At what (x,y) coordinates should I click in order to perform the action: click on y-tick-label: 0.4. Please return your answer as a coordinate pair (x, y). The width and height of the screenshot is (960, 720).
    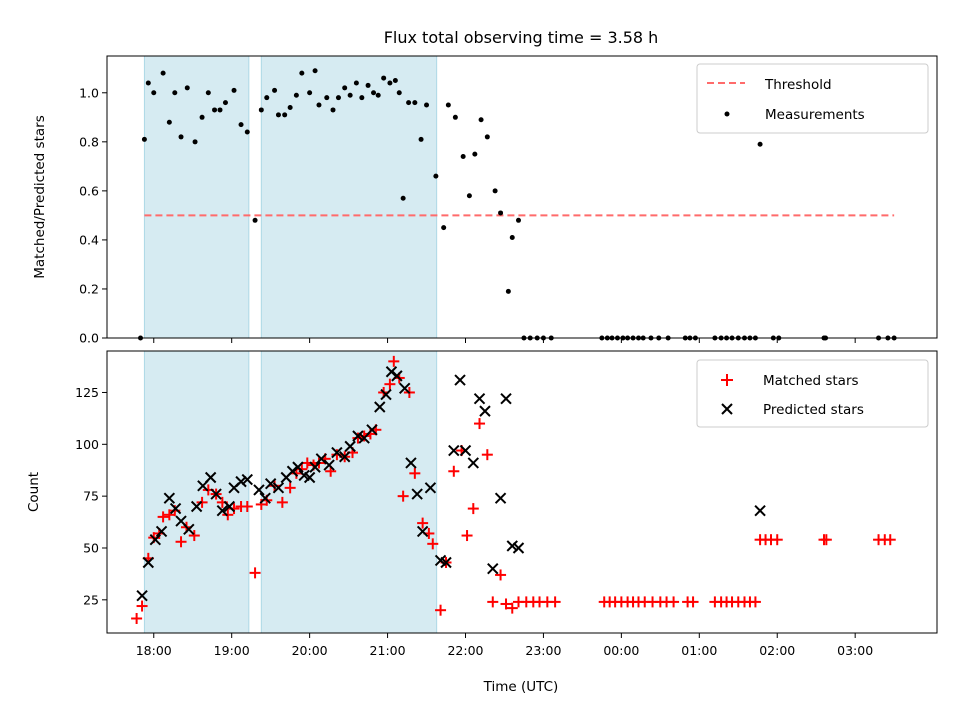
    Looking at the image, I should click on (89, 239).